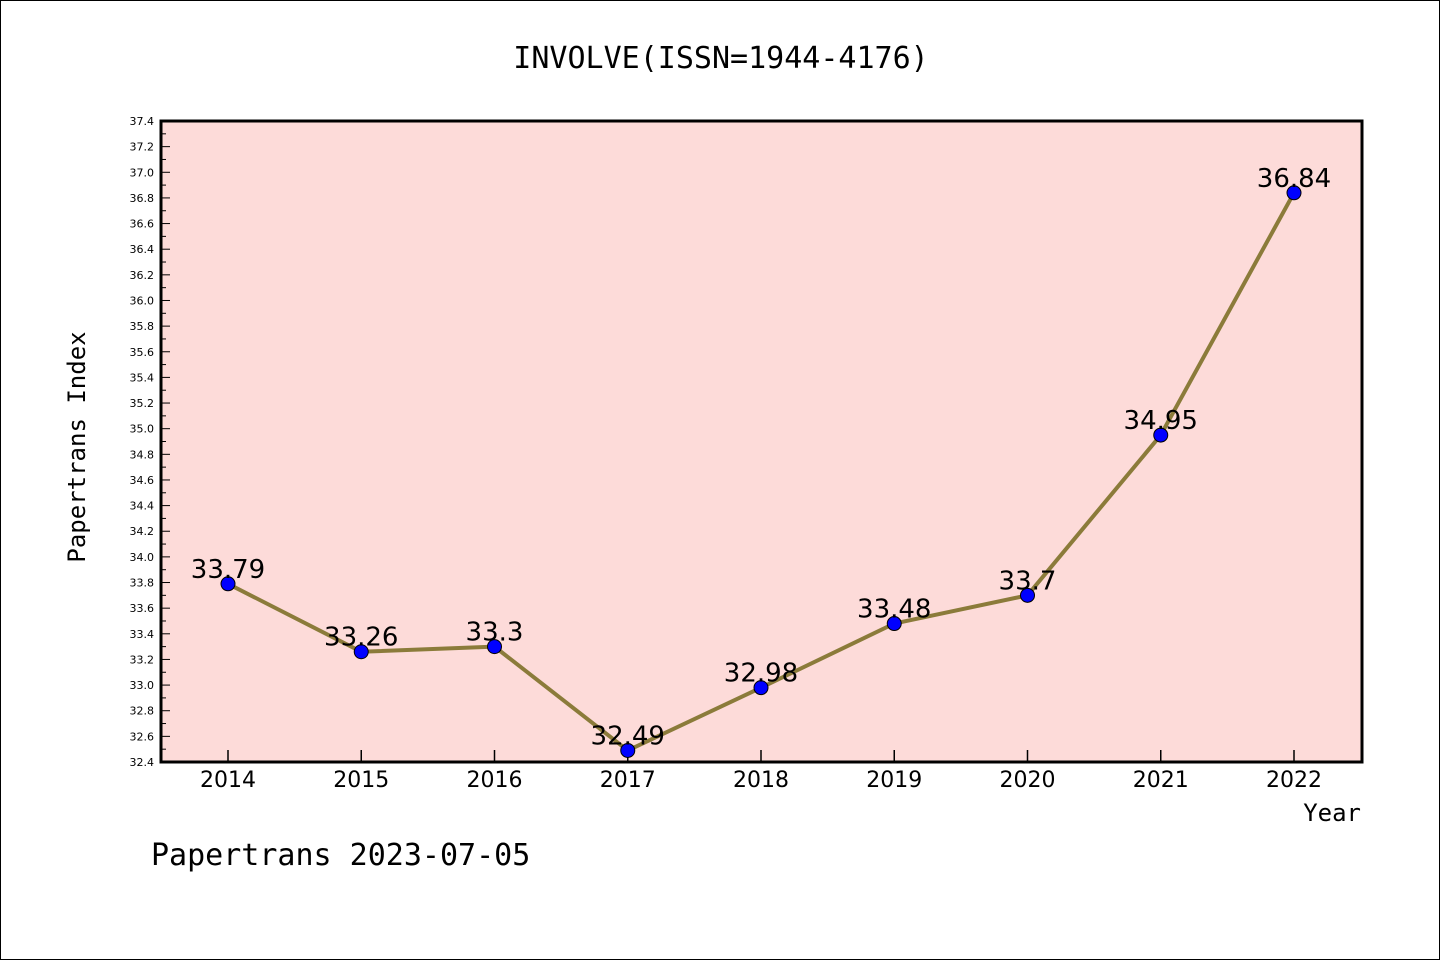 The height and width of the screenshot is (961, 1440). I want to click on data-label: 32.98, so click(761, 674).